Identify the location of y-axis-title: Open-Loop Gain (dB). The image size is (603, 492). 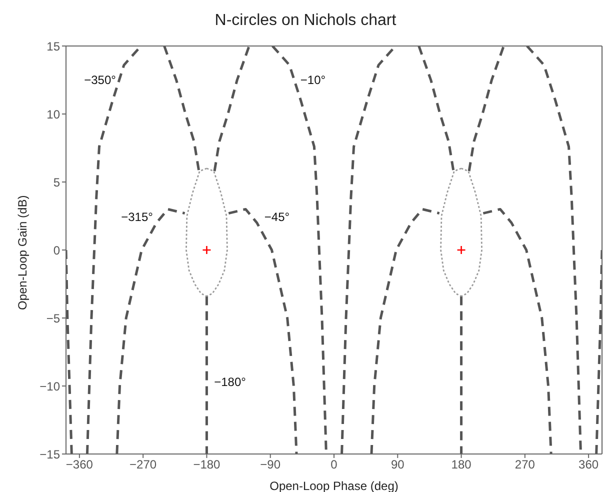
(22, 252).